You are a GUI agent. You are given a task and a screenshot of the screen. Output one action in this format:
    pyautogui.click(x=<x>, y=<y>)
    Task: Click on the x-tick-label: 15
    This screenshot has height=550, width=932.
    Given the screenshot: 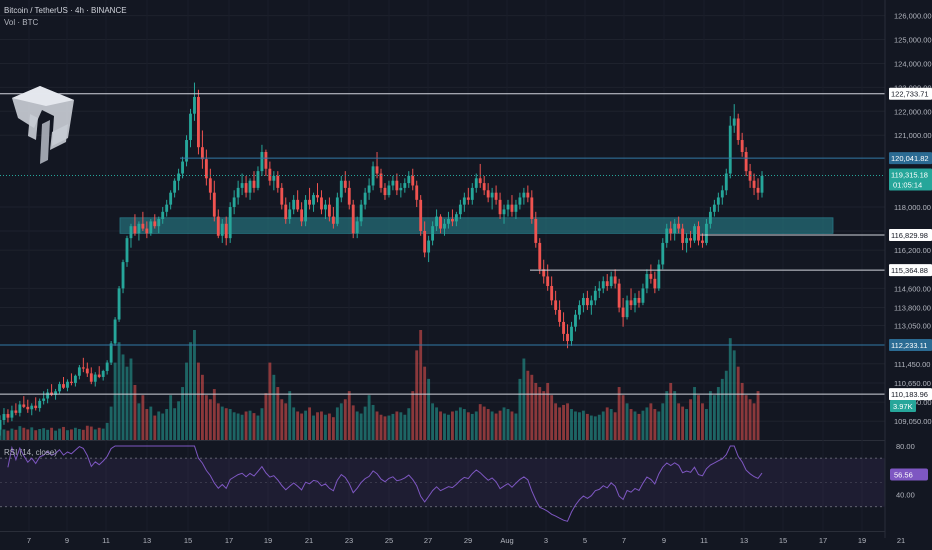 What is the action you would take?
    pyautogui.click(x=783, y=540)
    